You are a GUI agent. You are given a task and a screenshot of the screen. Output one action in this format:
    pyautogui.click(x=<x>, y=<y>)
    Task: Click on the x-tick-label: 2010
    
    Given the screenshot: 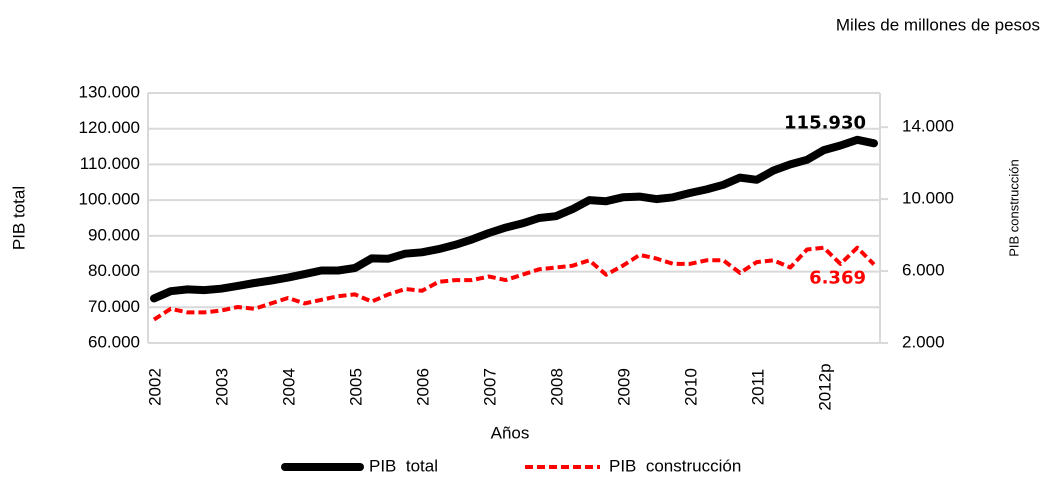 What is the action you would take?
    pyautogui.click(x=690, y=387)
    